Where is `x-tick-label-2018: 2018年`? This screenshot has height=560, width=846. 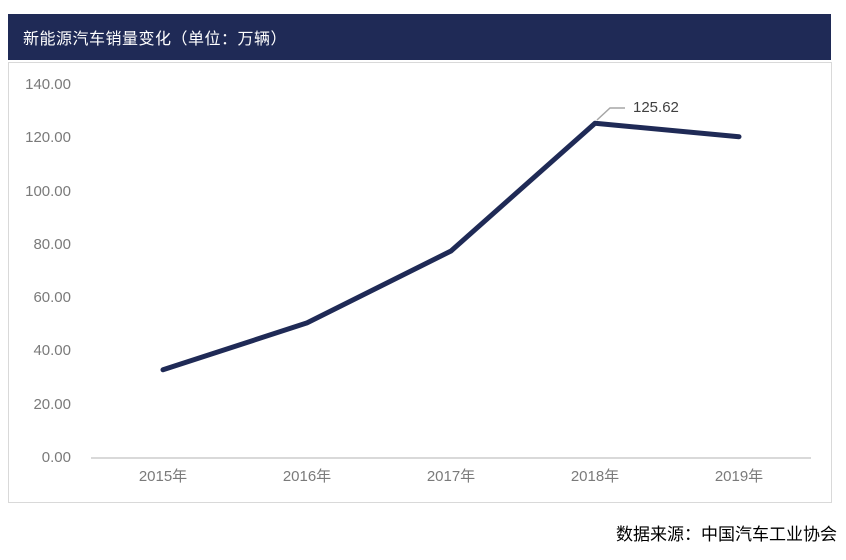 x-tick-label-2018: 2018年 is located at coordinates (595, 476).